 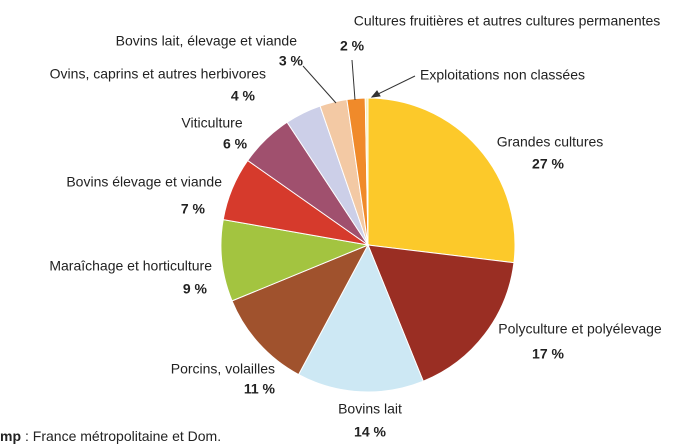 I want to click on slice-label: Bovins lait, élevage et viande, so click(x=207, y=41).